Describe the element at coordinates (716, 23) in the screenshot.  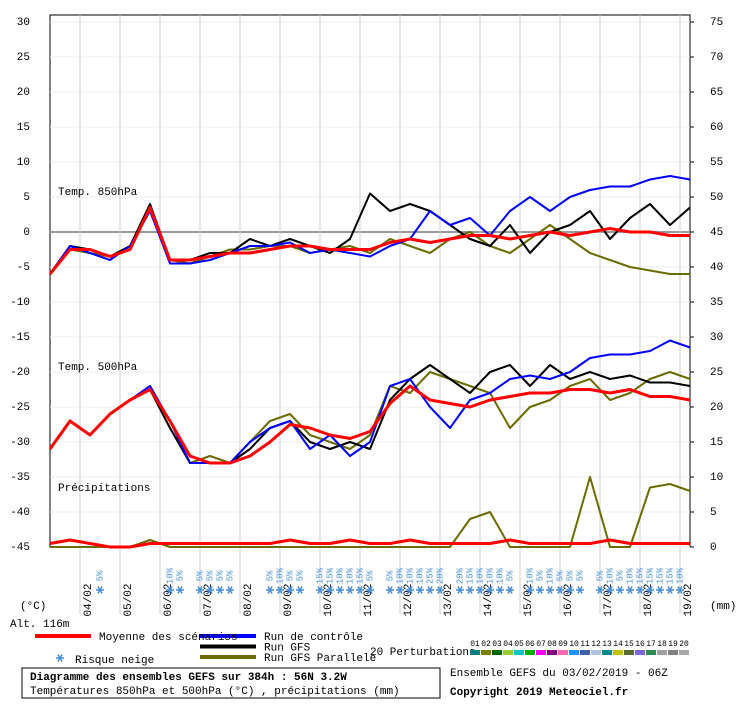
I see `y2-tick-label: 75` at that location.